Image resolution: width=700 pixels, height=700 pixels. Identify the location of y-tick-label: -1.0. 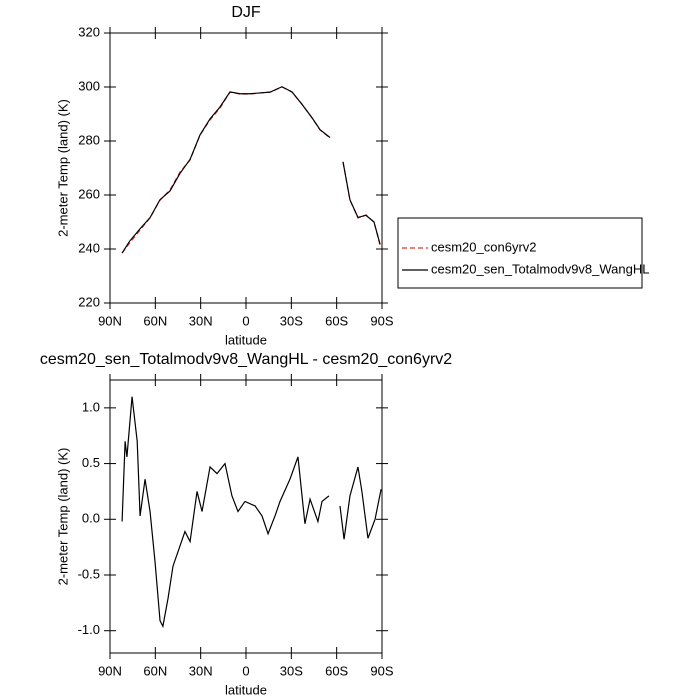
(89, 629).